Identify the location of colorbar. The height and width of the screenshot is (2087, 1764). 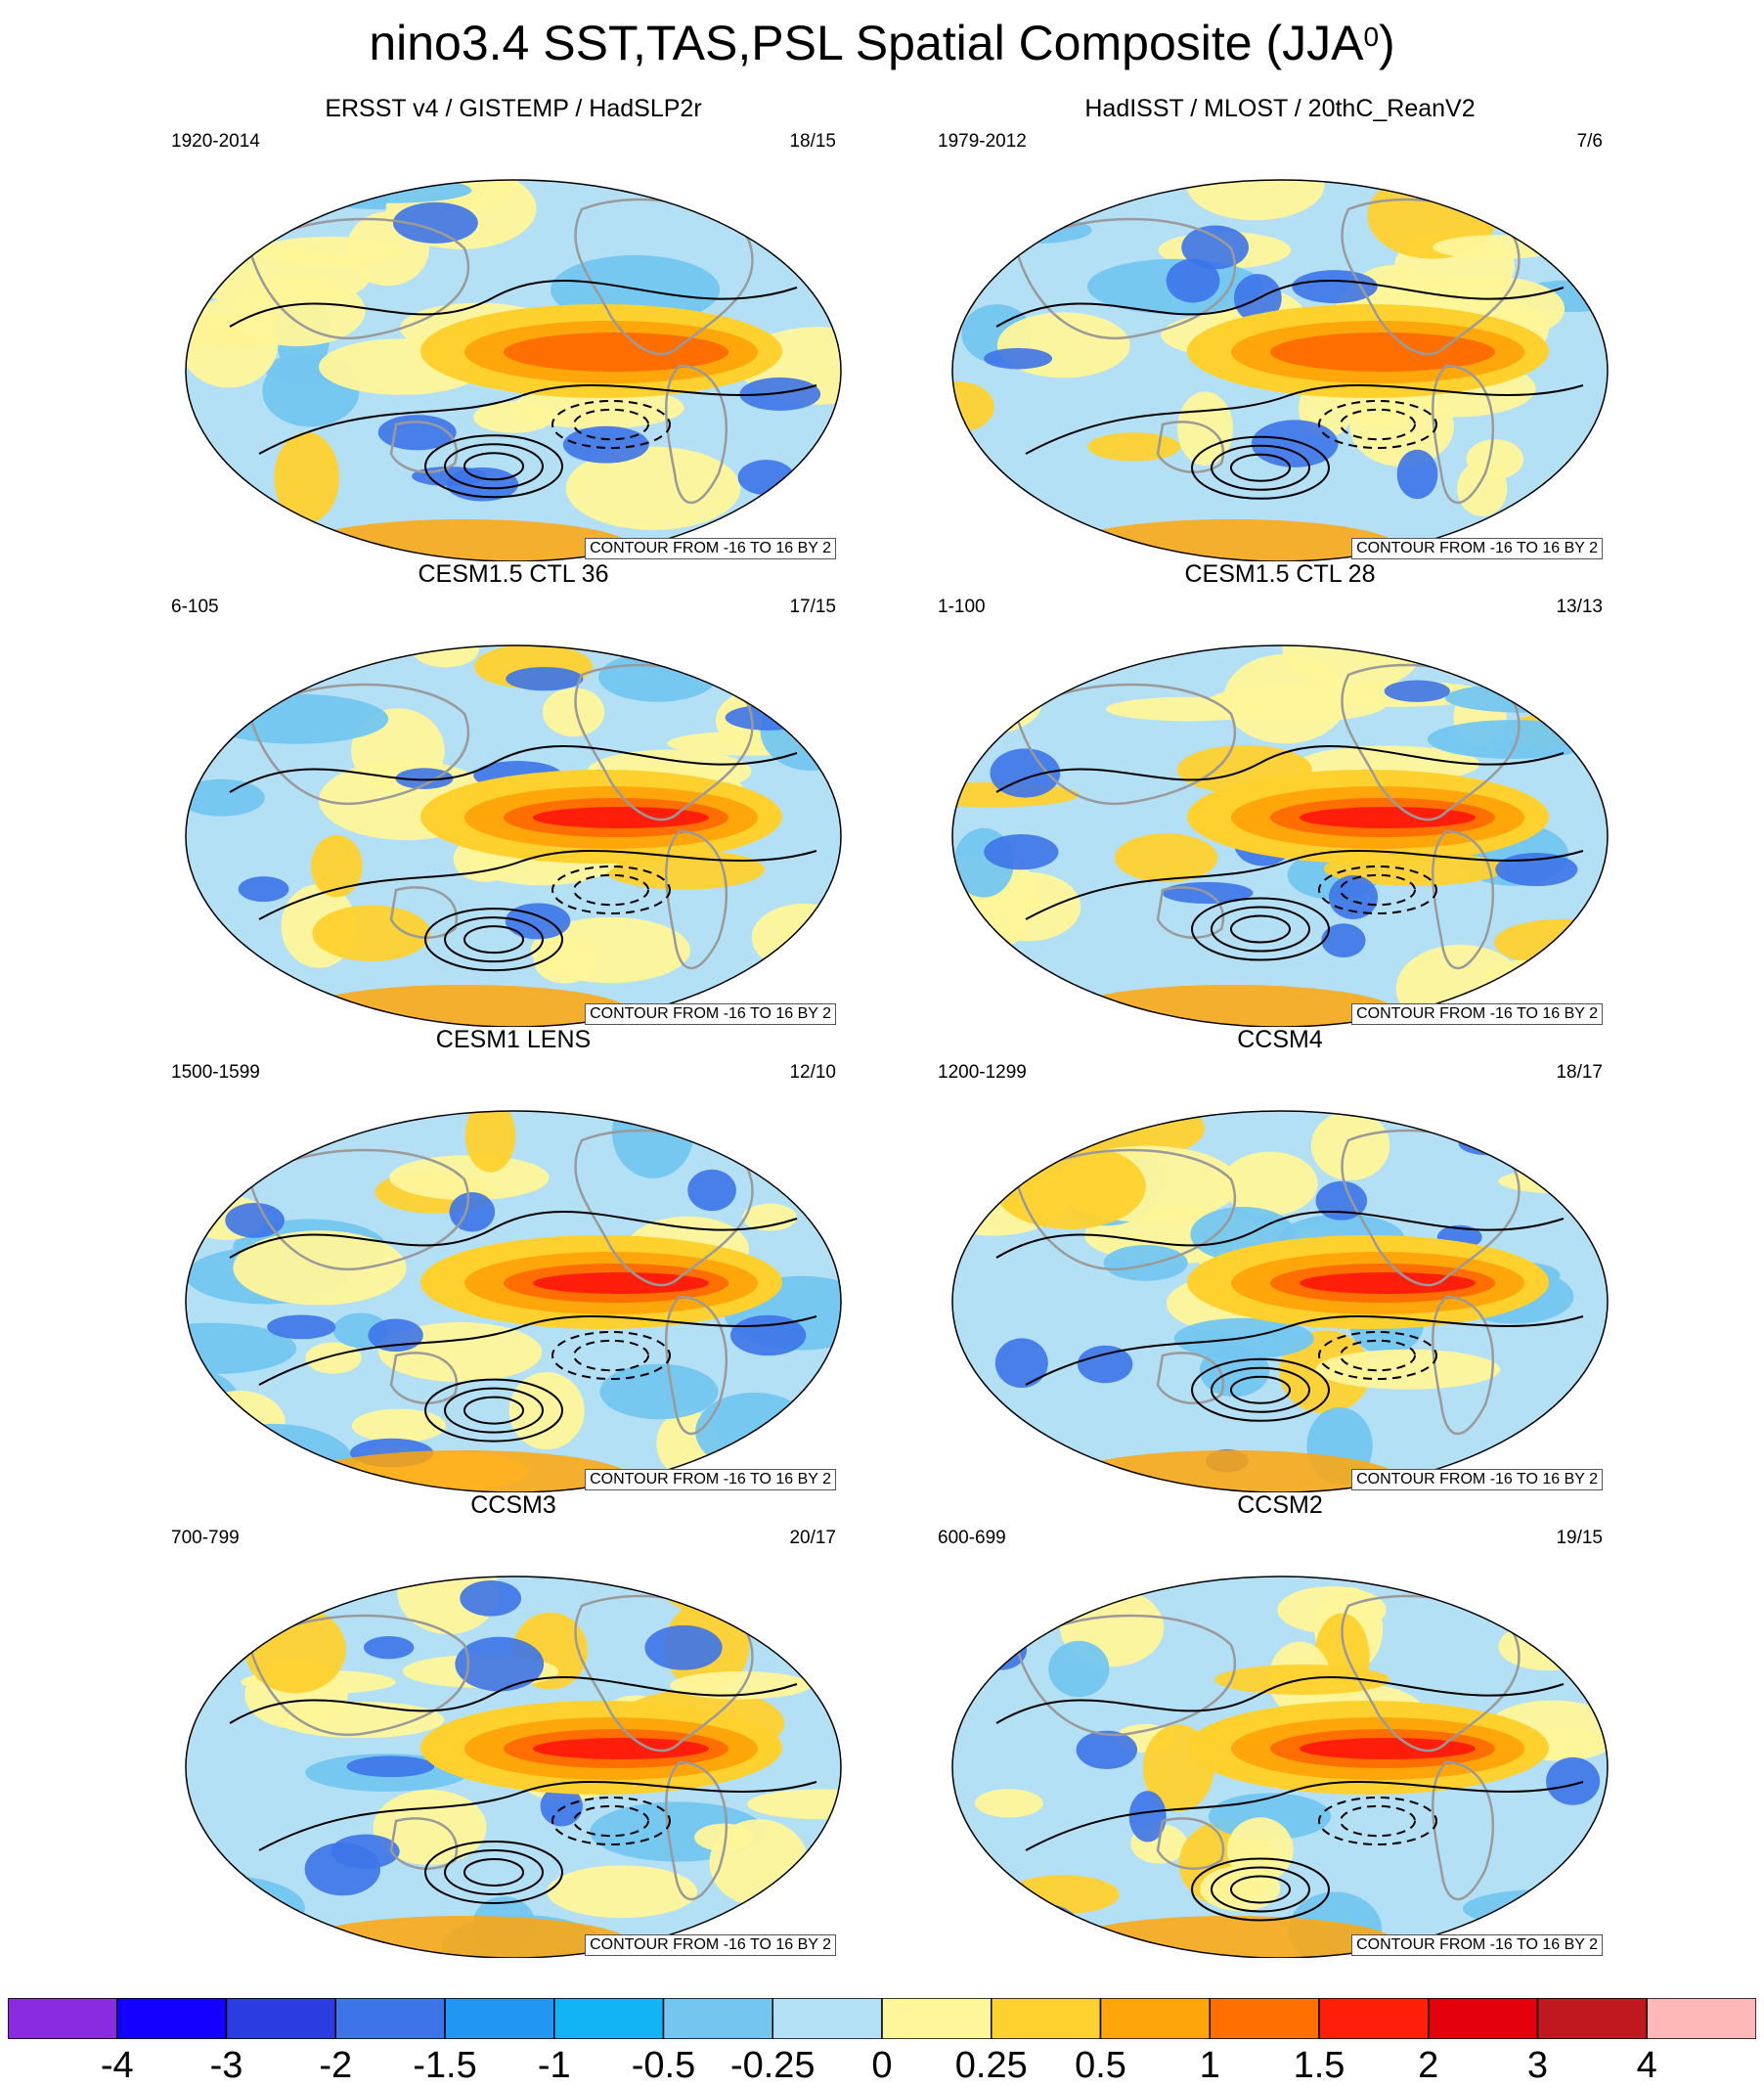
(882, 2019).